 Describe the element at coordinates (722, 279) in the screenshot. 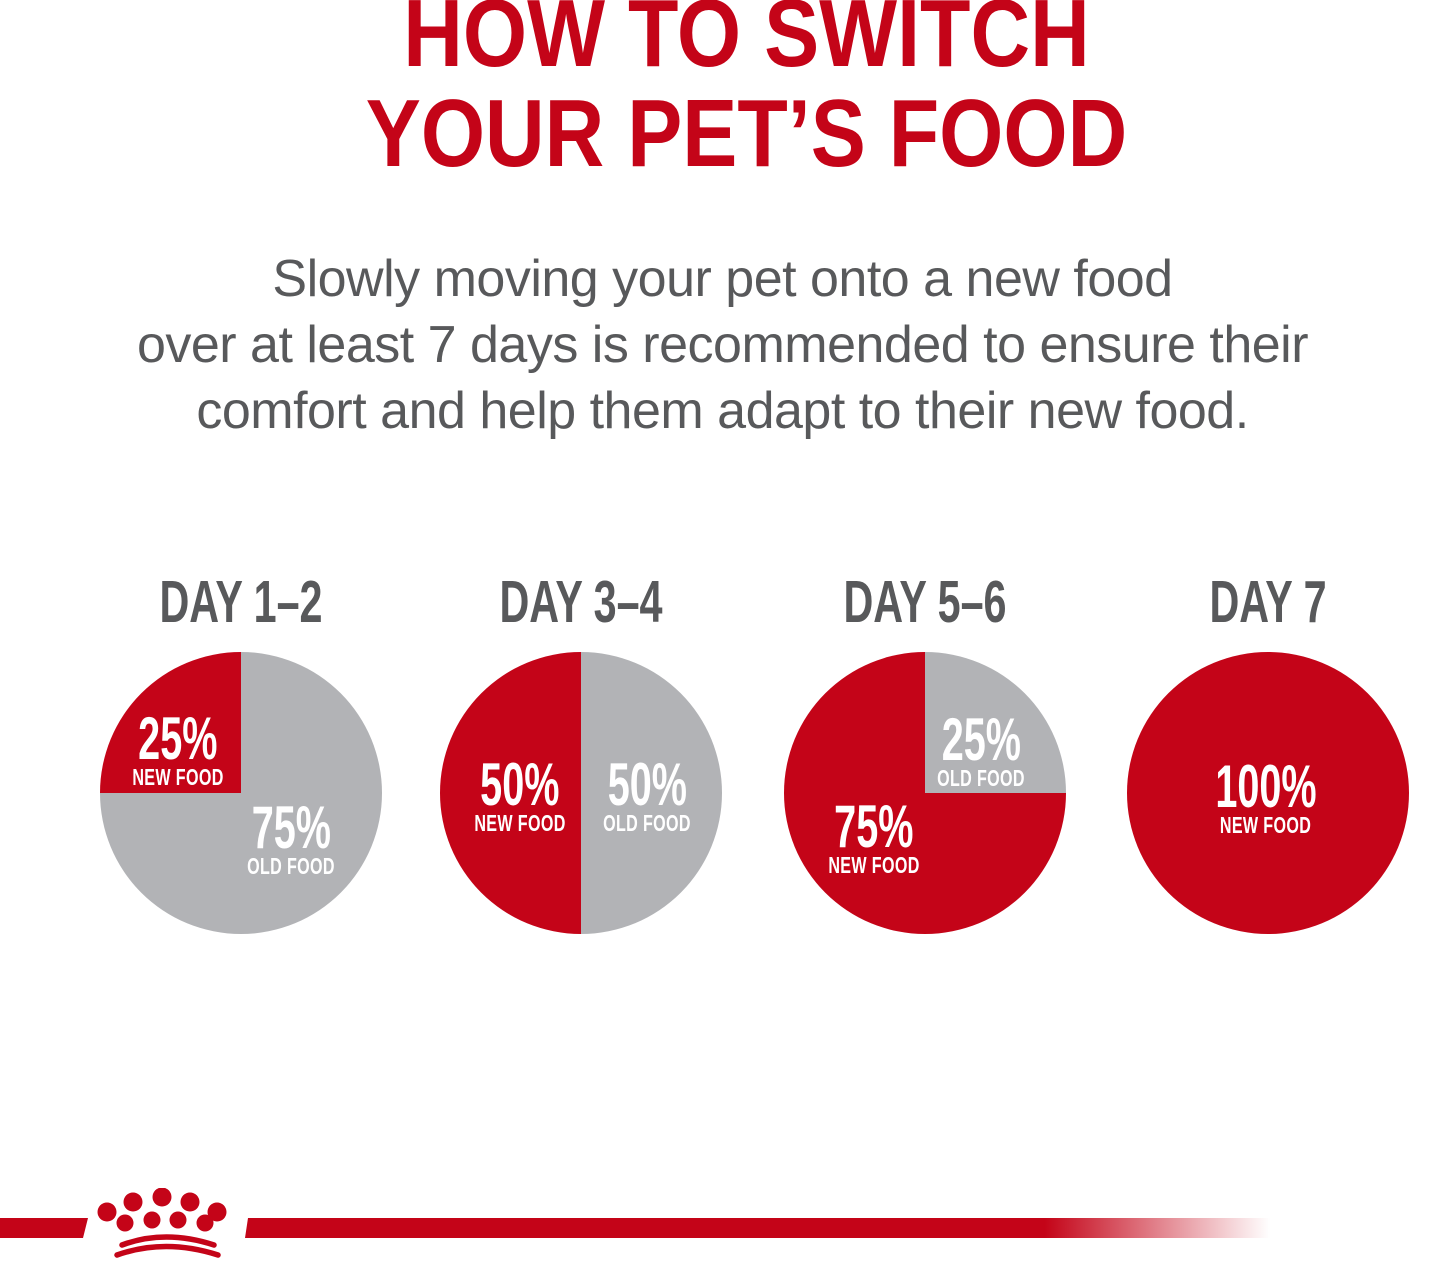

I see `intro-line-1: Slowly moving your pet onto a new food` at that location.